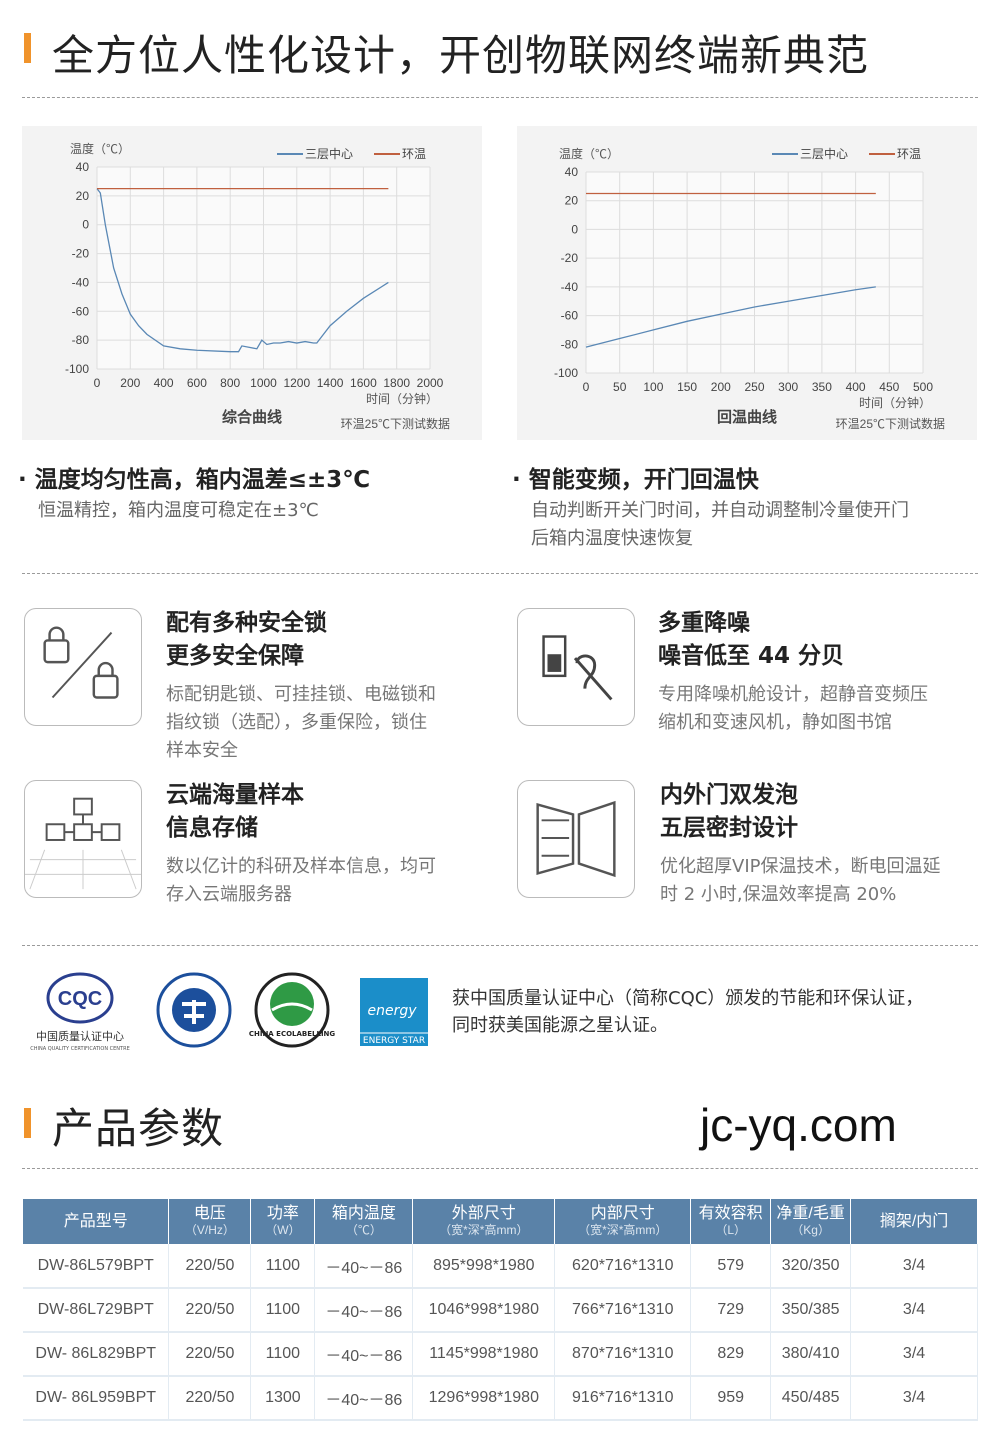 The width and height of the screenshot is (990, 1440). What do you see at coordinates (96, 1266) in the screenshot?
I see `table-cell: DW-86L579BPT` at bounding box center [96, 1266].